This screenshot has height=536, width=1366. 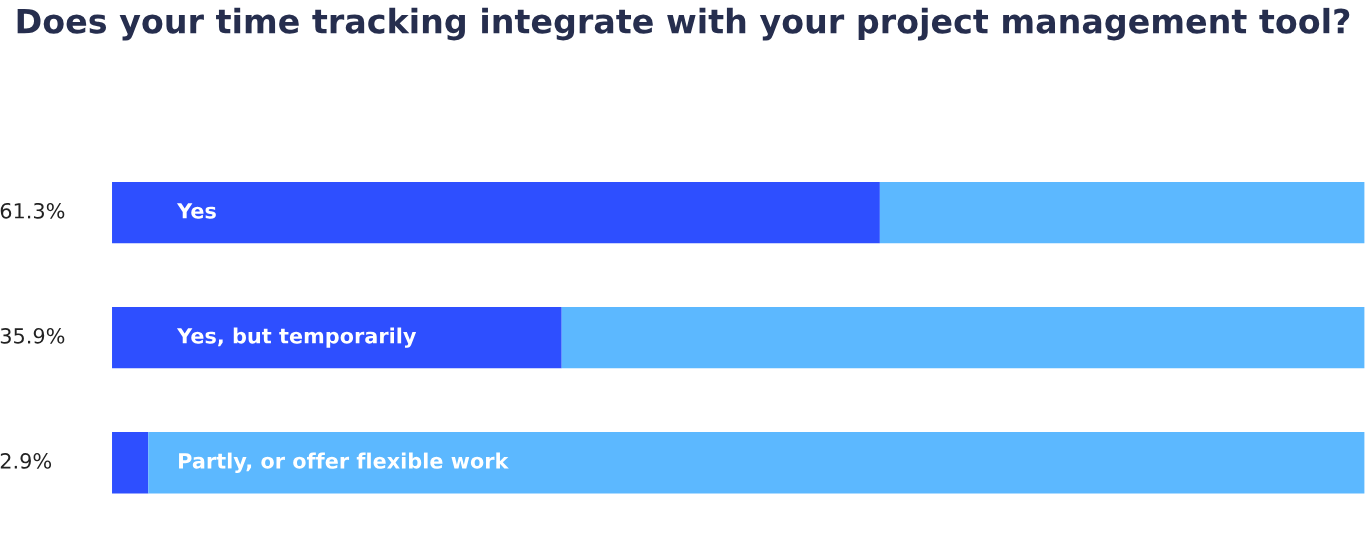 What do you see at coordinates (683, 24) in the screenshot?
I see `chart-title: Does your time tracking integrate with your project management tool?` at bounding box center [683, 24].